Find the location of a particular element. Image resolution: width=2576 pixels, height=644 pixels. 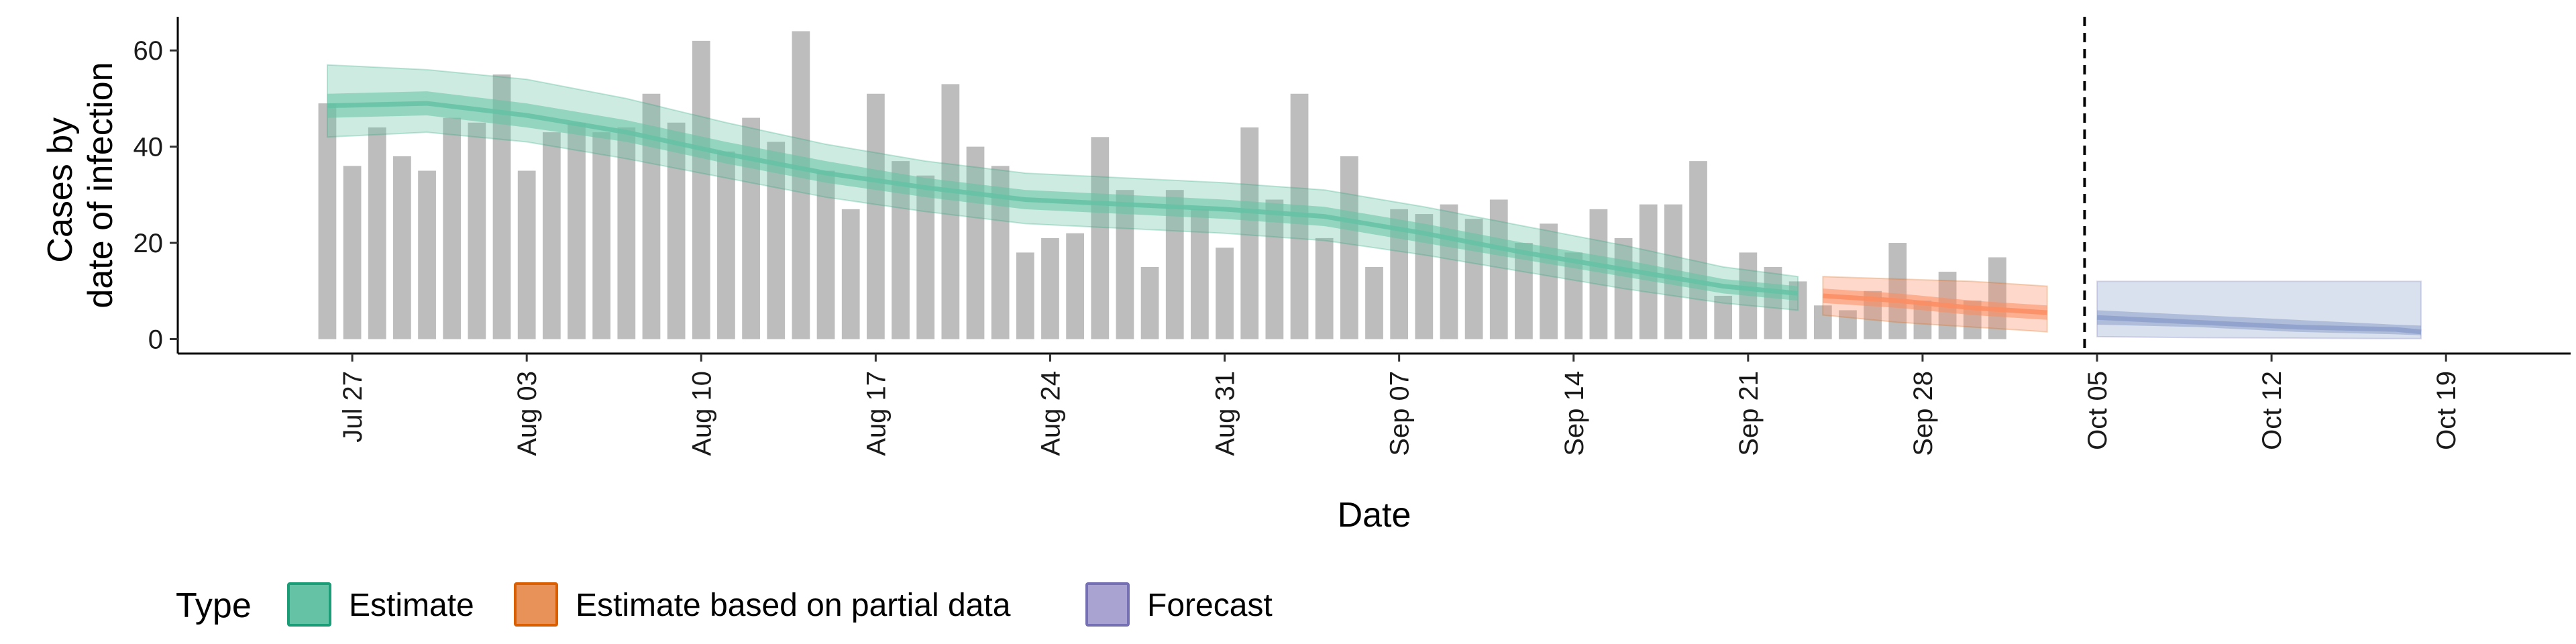

y-axis-title-line-1: Cases by is located at coordinates (60, 190).